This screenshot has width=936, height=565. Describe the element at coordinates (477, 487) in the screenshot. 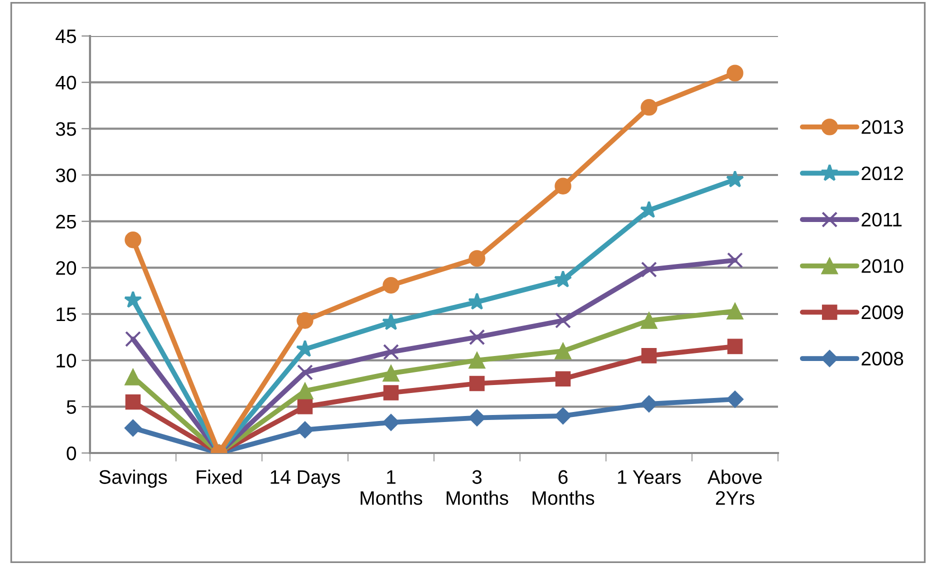

I see `x-tick-label: 3 Months` at that location.